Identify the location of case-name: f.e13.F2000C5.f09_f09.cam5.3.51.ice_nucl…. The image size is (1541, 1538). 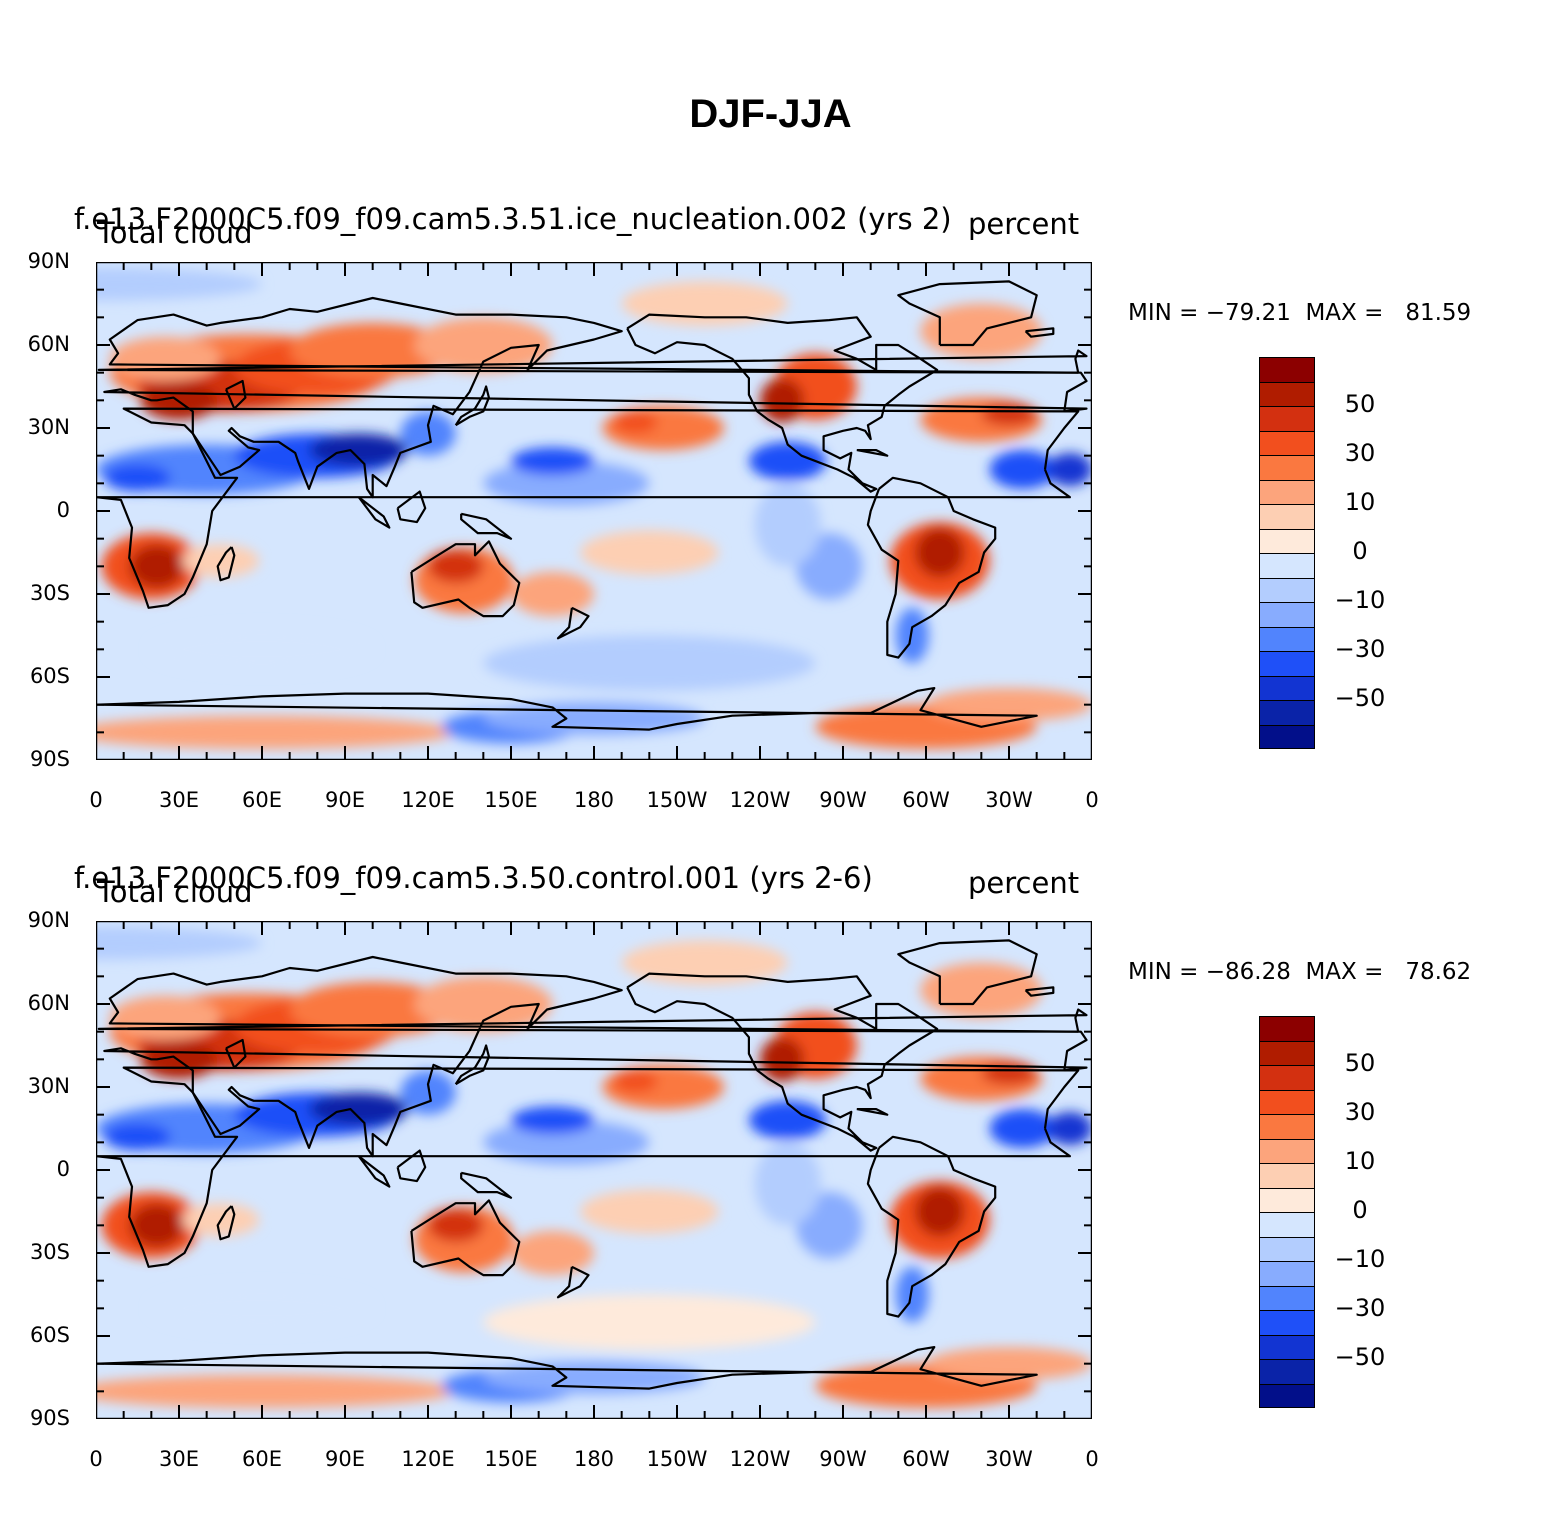
(513, 219).